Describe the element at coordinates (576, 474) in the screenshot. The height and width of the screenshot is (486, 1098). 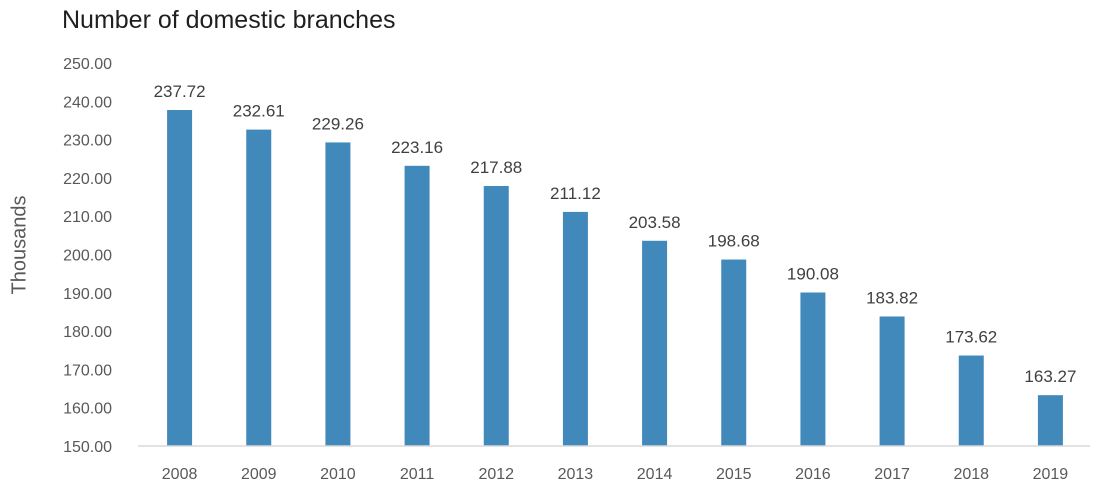
I see `x-tick-label: 2013` at that location.